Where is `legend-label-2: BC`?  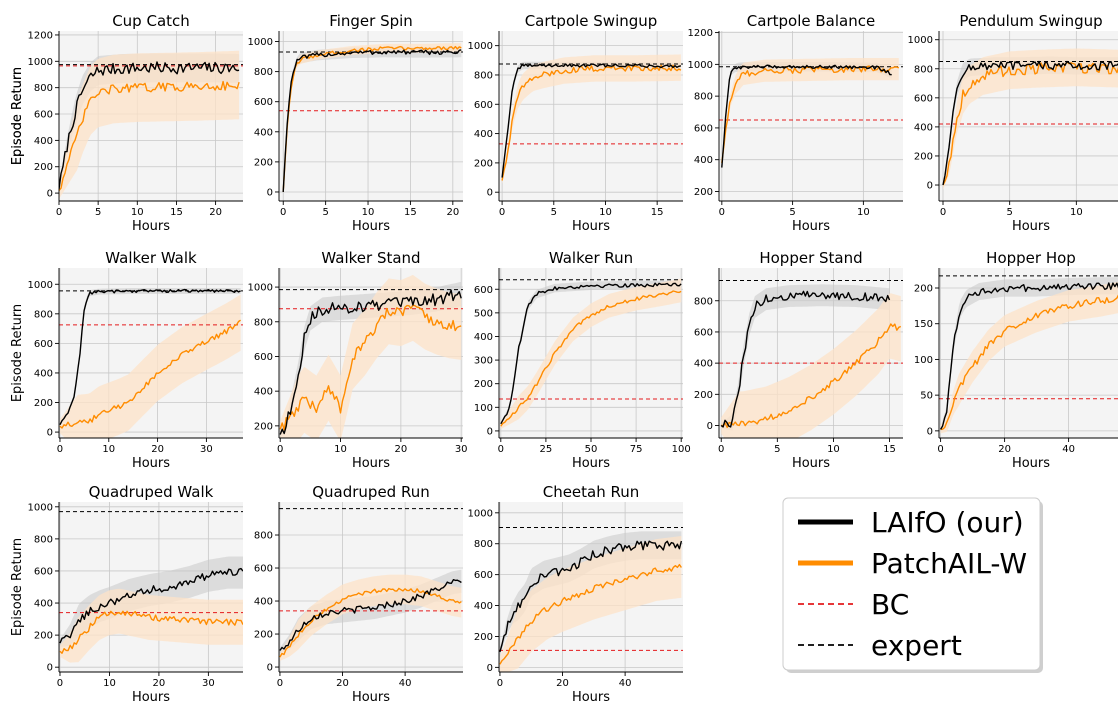
legend-label-2: BC is located at coordinates (890, 604).